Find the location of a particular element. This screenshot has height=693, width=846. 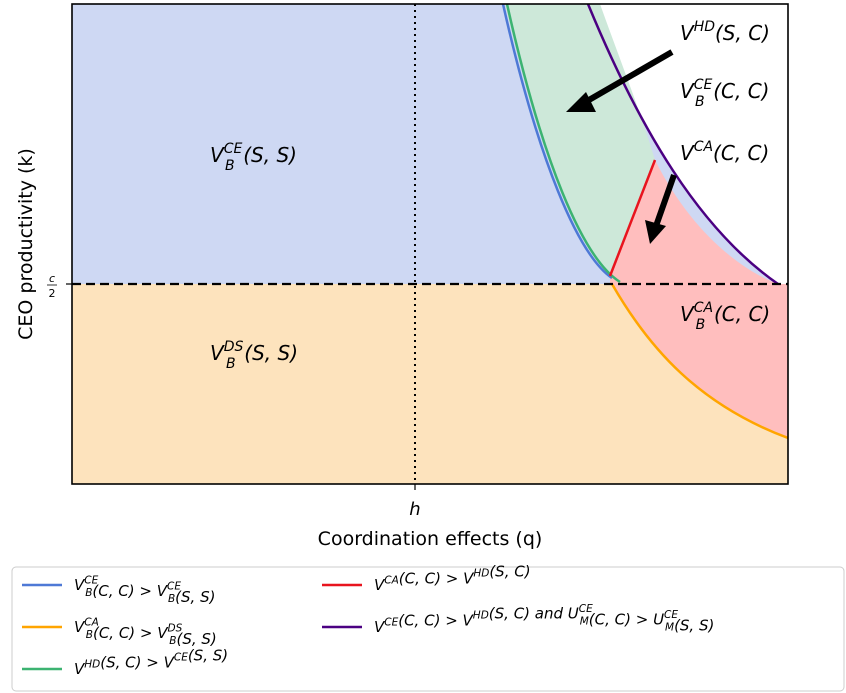

x-axis-label: Coordination effects (q) is located at coordinates (430, 539).